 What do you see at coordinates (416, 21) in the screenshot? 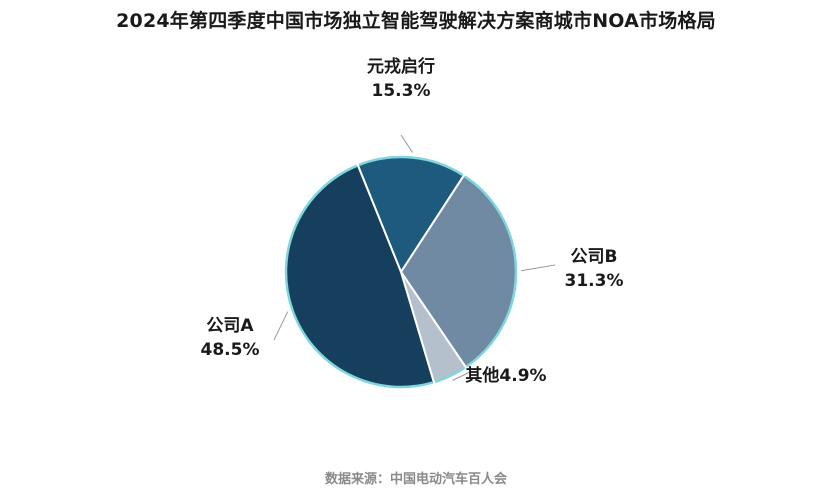
I see `chart-title: 2024年第四季度中国市场独立智能驾驶解决方案商城市NOA市场格局` at bounding box center [416, 21].